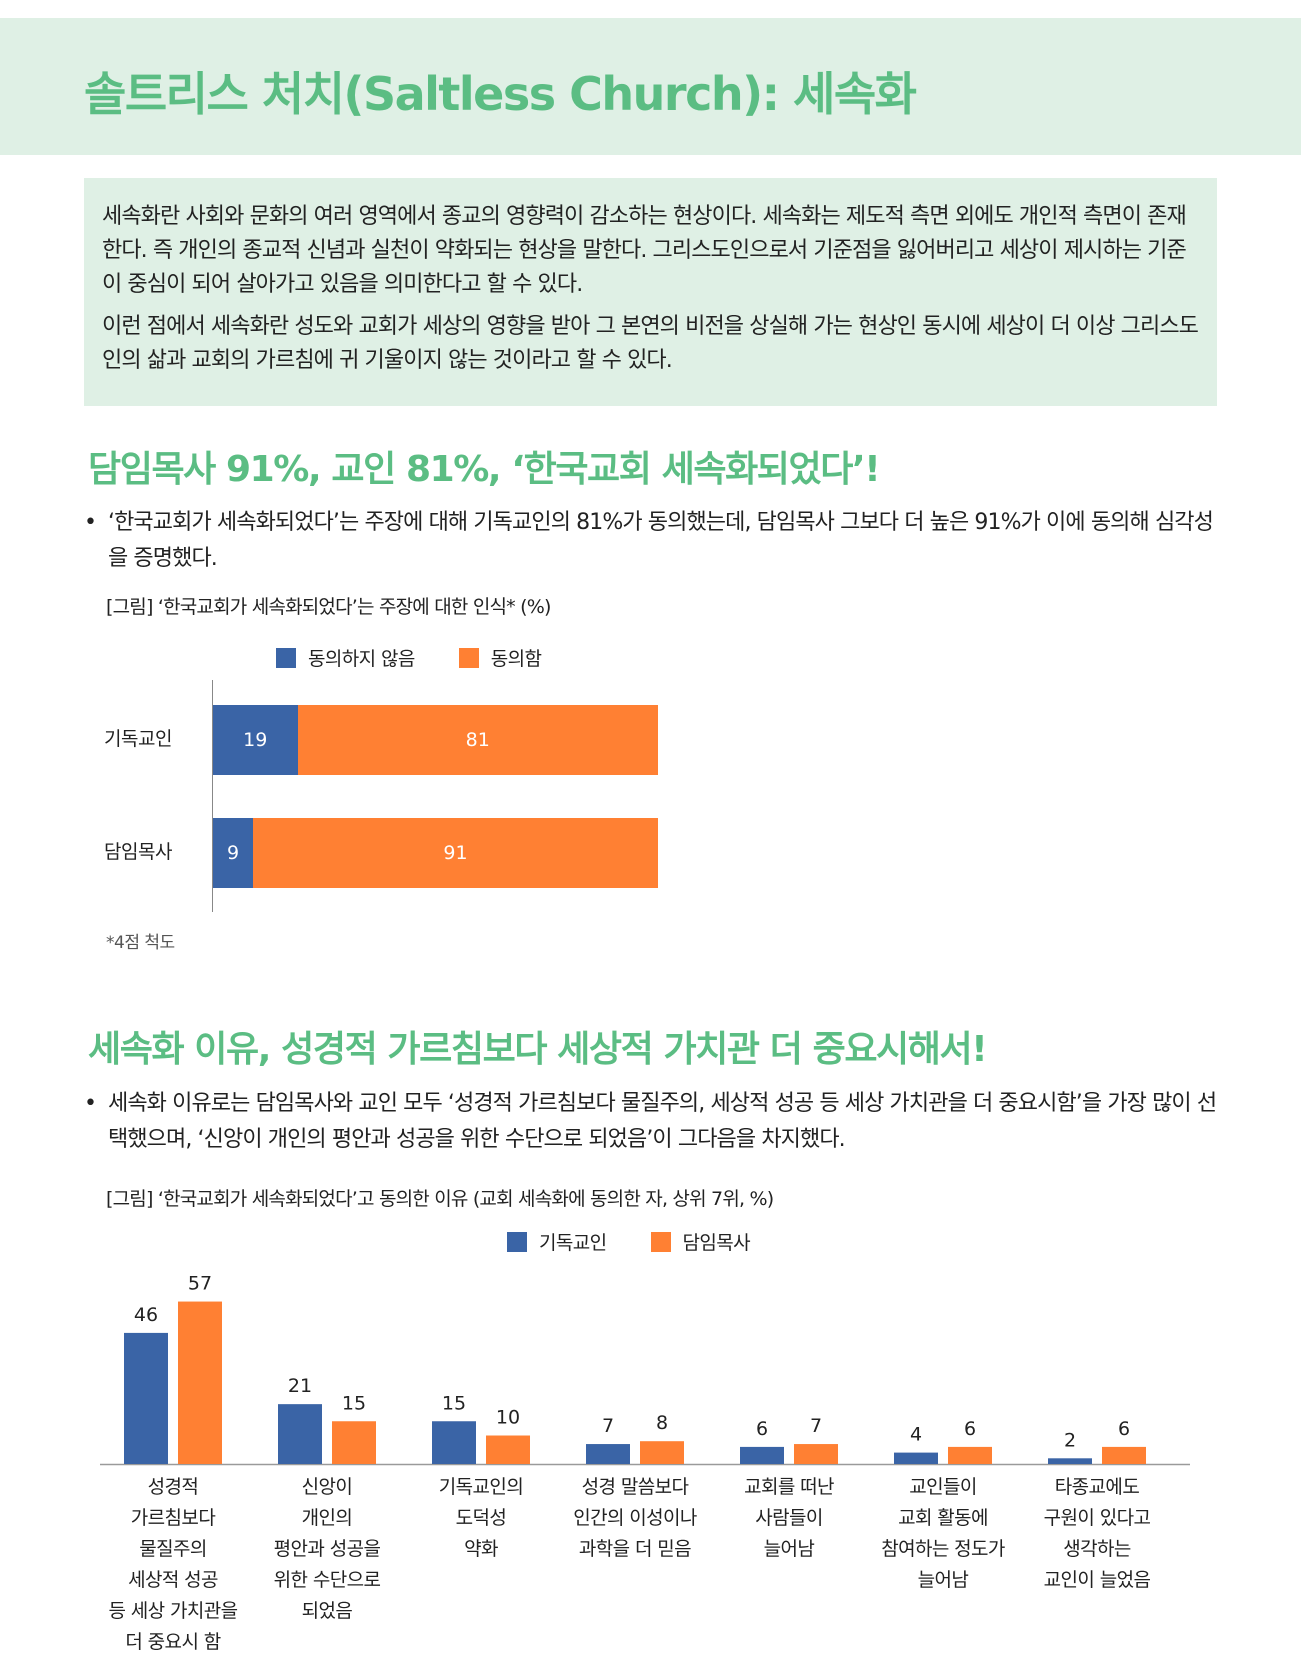 This screenshot has height=1668, width=1301. What do you see at coordinates (255, 740) in the screenshot?
I see `value-label: 19` at bounding box center [255, 740].